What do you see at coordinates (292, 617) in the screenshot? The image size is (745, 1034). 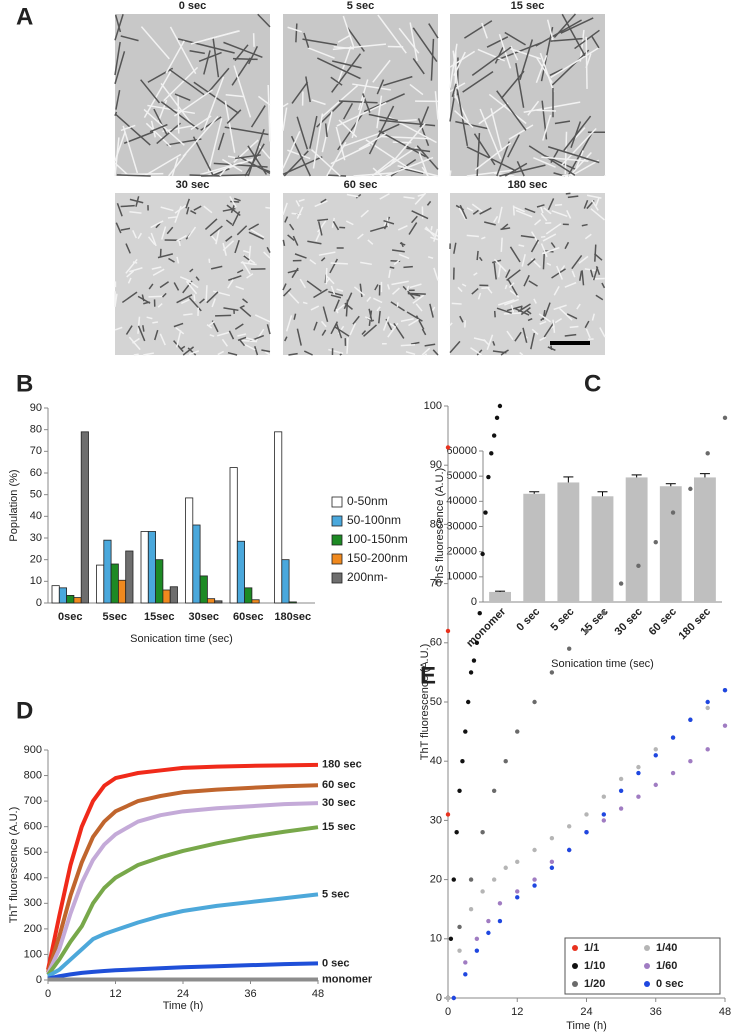 I see `x-tick-label: 180sec` at bounding box center [292, 617].